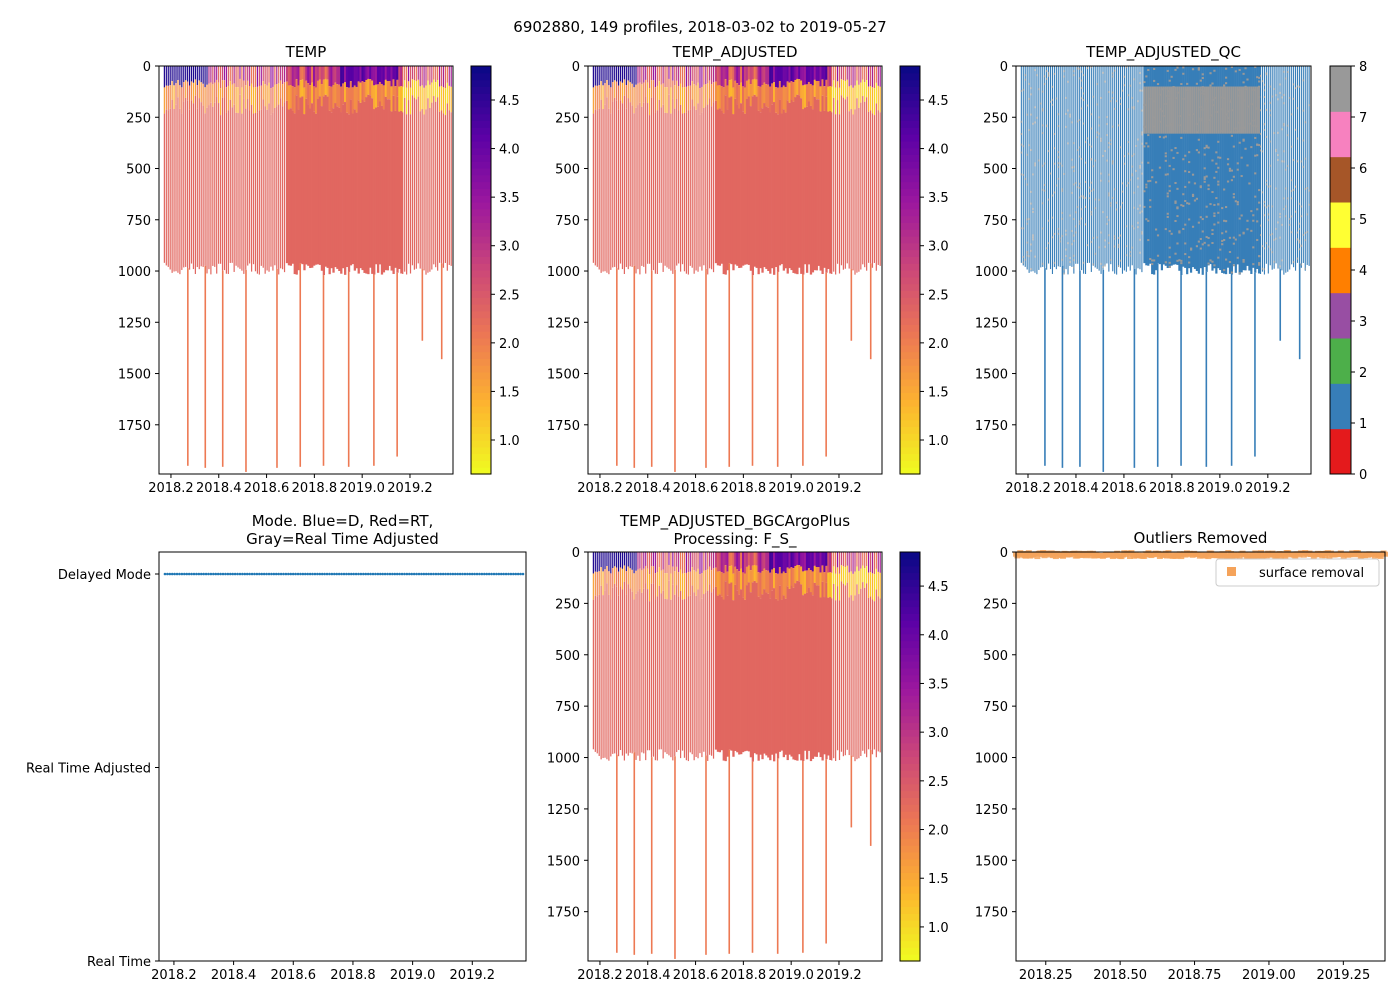 This screenshot has height=1000, width=1400. Describe the element at coordinates (910, 437) in the screenshot. I see `temp_adjusted-colorbar-band` at that location.